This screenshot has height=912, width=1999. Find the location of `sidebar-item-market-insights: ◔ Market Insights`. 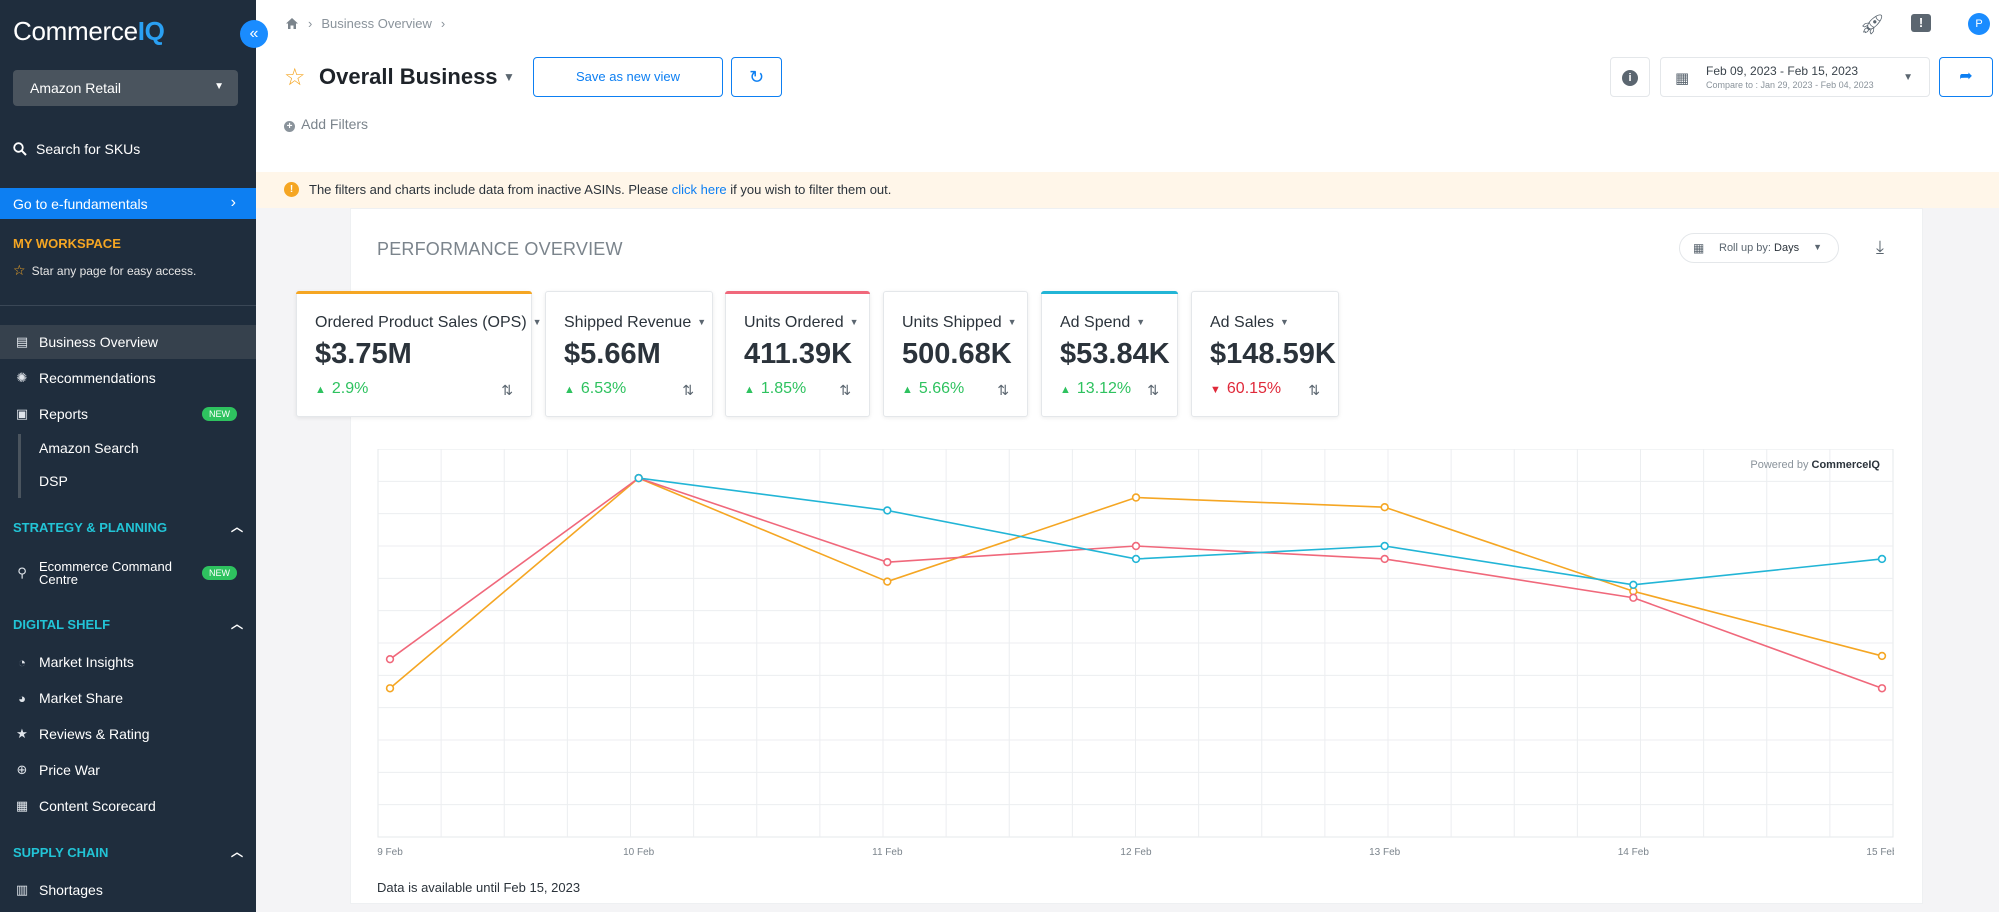

sidebar-item-market-insights: ◔ Market Insights is located at coordinates (128, 662).